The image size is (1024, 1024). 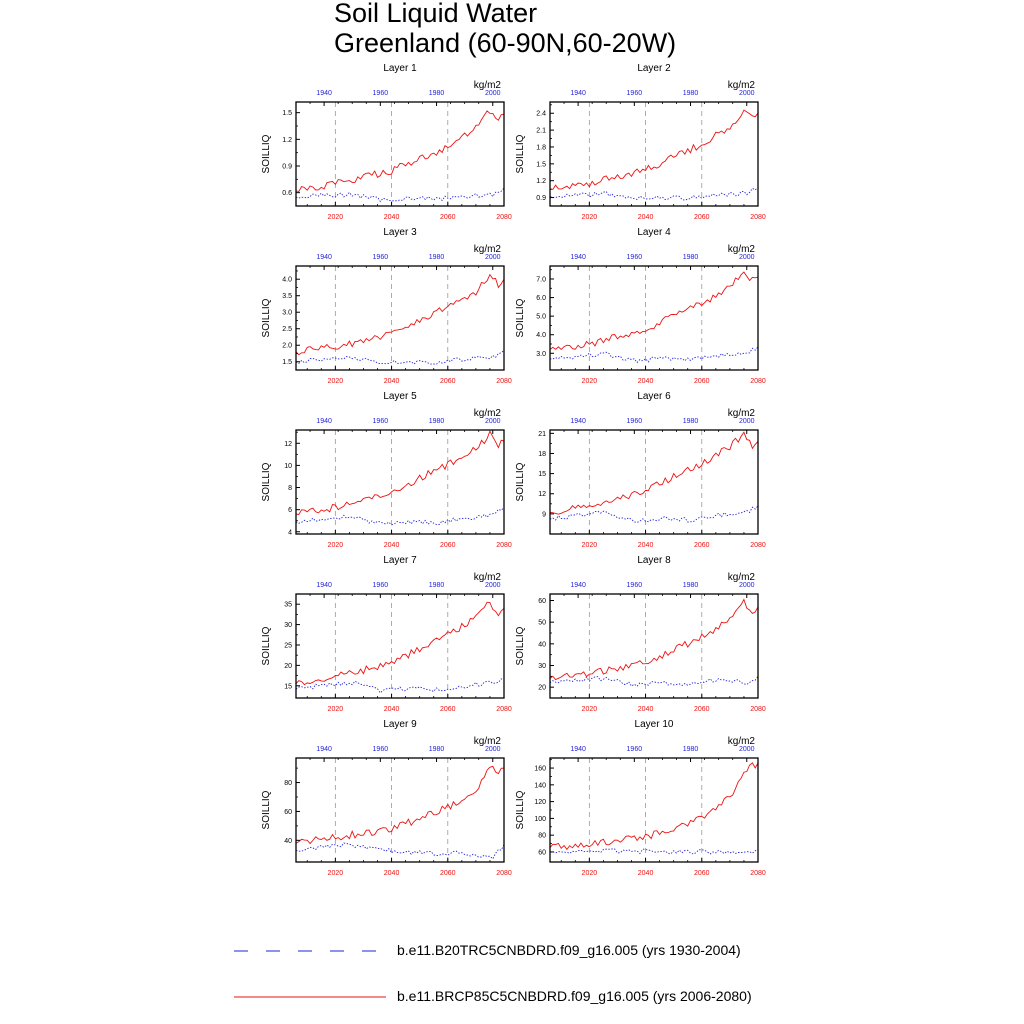 What do you see at coordinates (287, 140) in the screenshot?
I see `y-tick-label: 1.2` at bounding box center [287, 140].